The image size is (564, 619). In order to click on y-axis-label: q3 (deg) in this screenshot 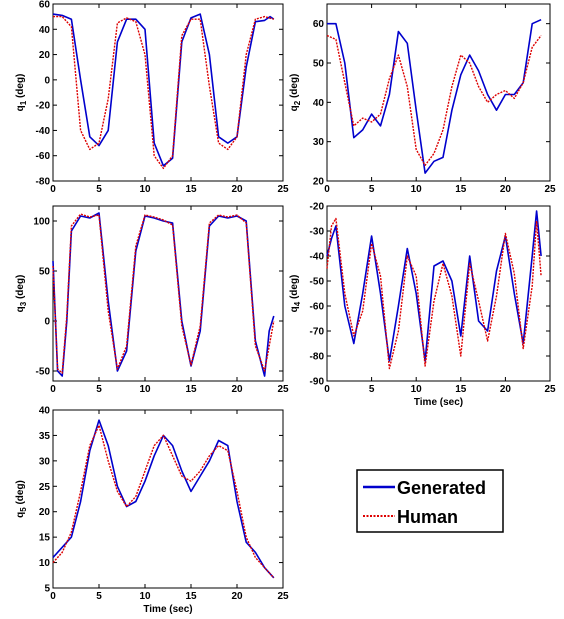, I will do `click(21, 294)`.